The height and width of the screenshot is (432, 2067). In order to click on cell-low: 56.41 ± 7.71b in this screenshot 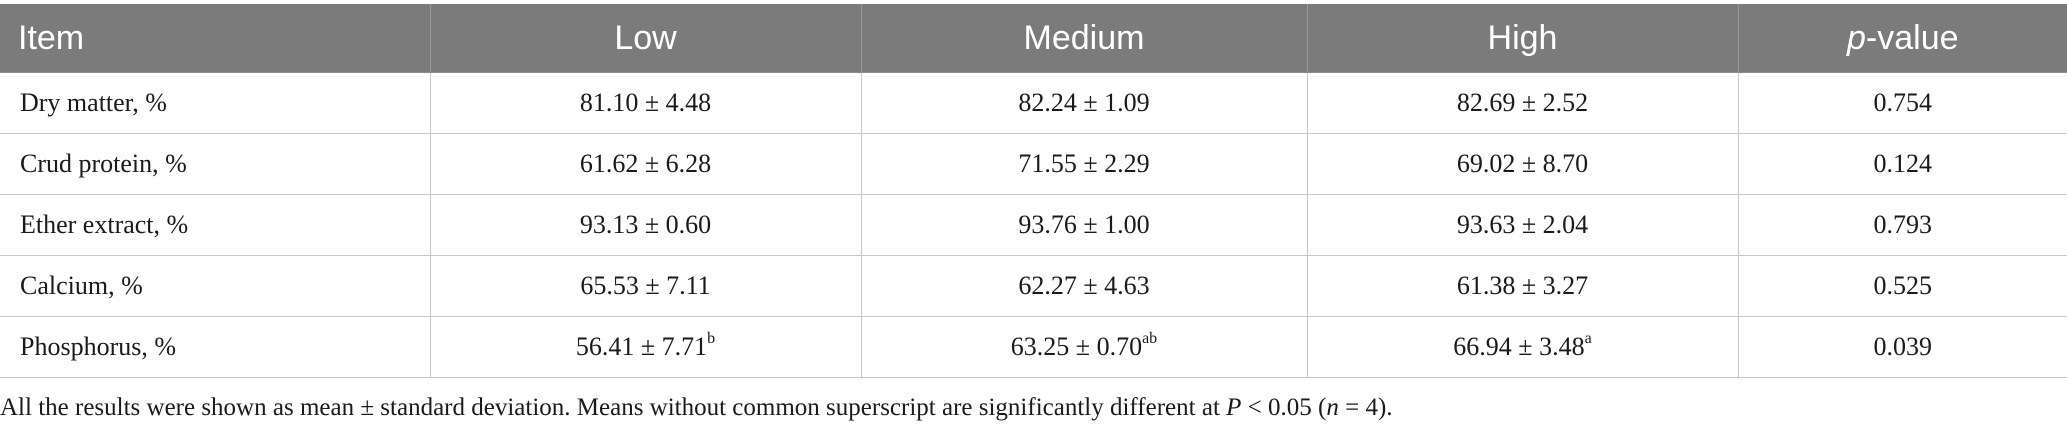, I will do `click(645, 347)`.